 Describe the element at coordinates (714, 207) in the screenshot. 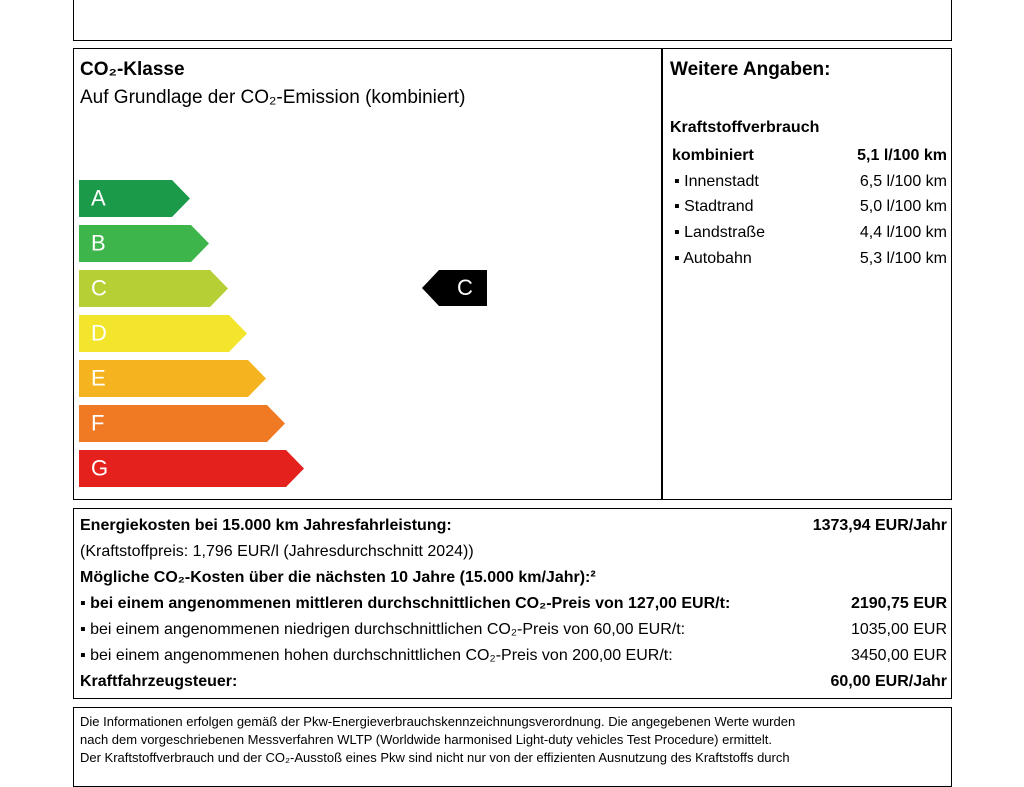

I see `consumption-label: ▪ Stadtrand` at that location.